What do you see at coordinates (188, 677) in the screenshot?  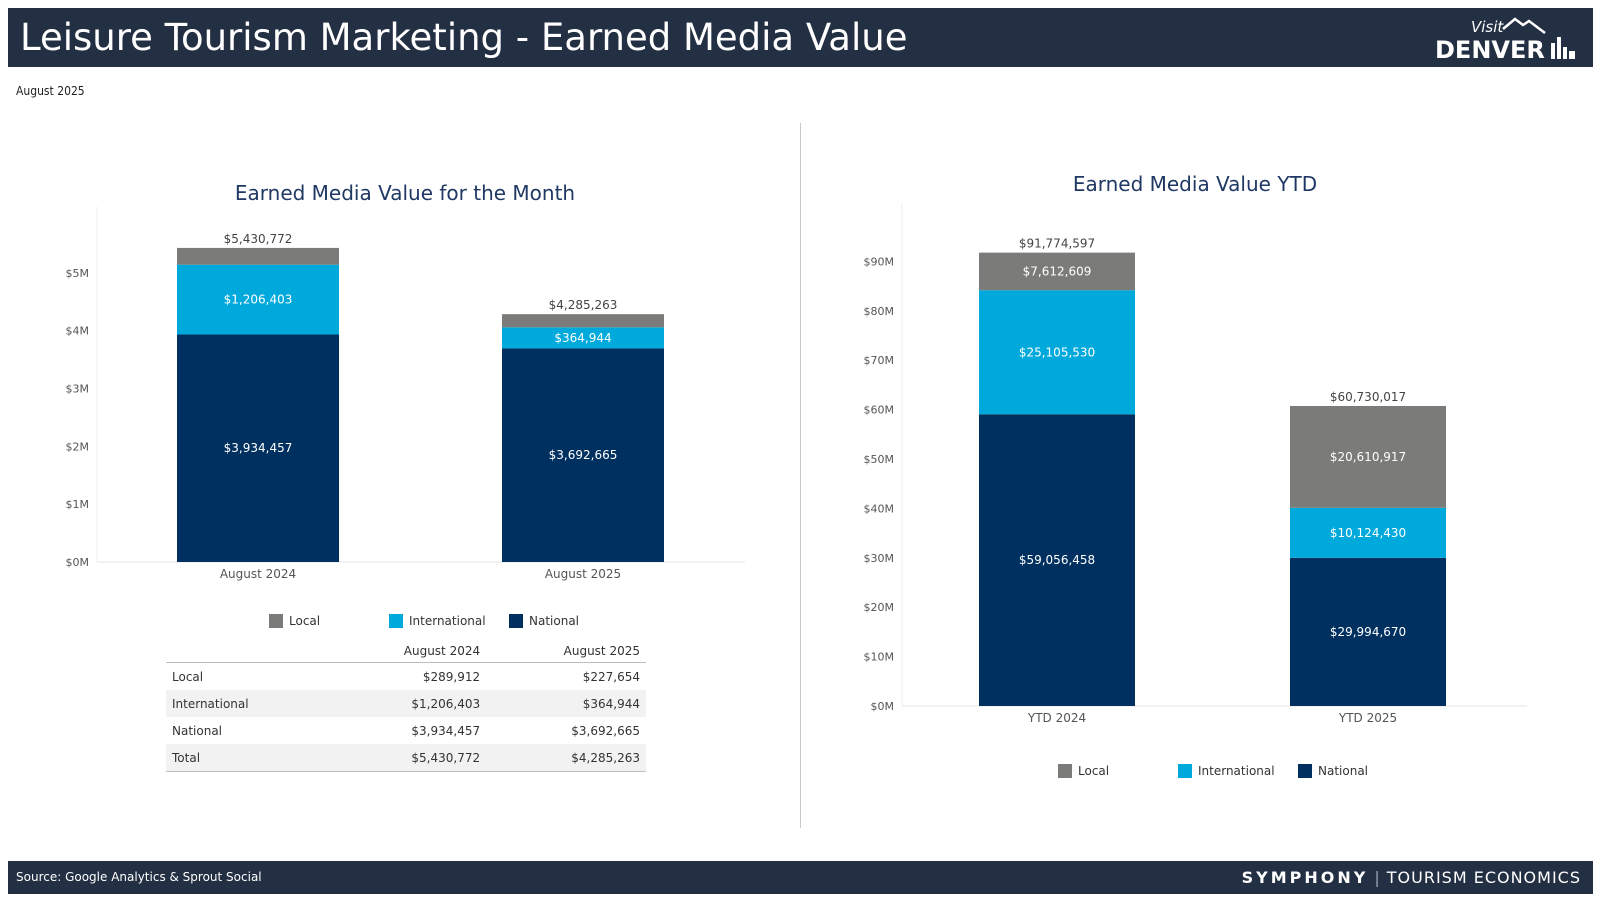 I see `table-cell: Local` at bounding box center [188, 677].